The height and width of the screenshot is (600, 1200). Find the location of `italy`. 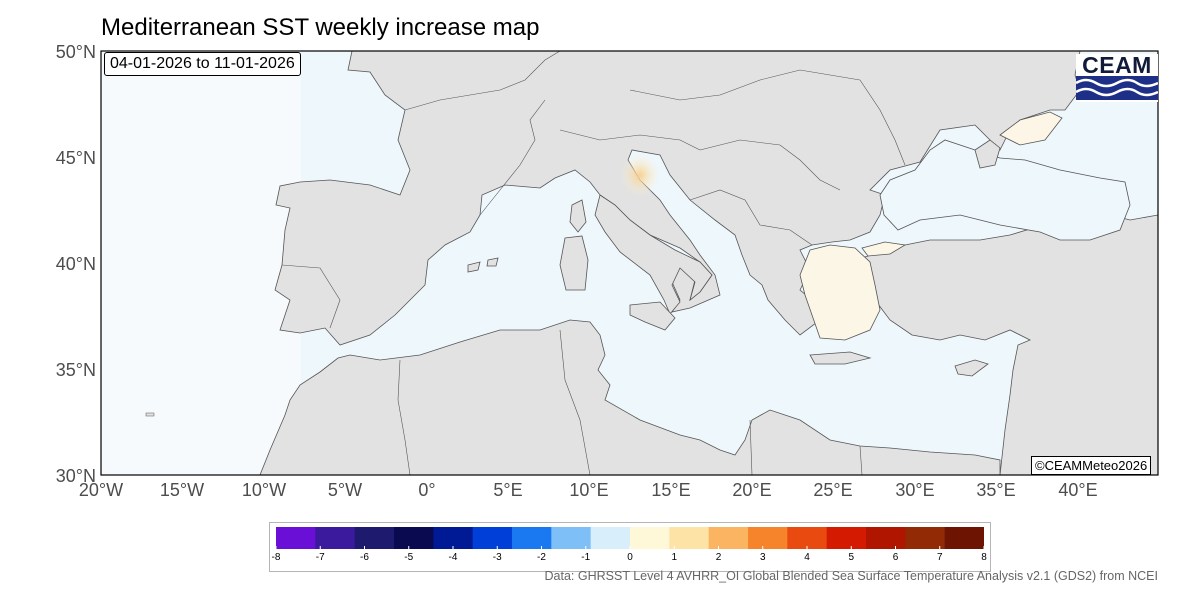

italy is located at coordinates (653, 254).